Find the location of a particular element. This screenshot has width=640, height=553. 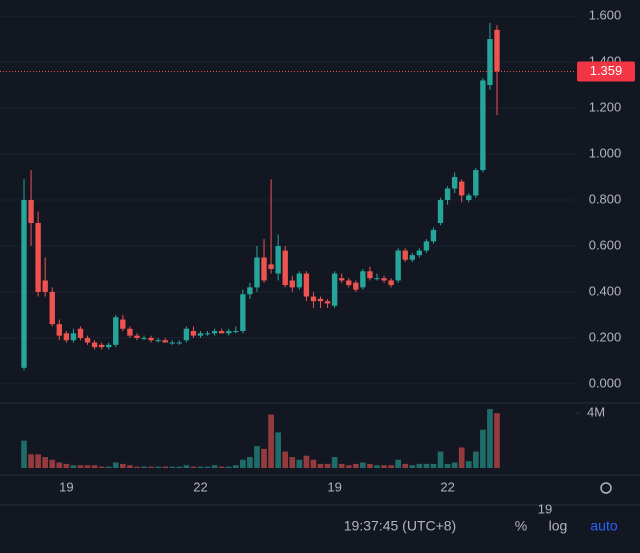

extra-time-label: 19 is located at coordinates (545, 508).